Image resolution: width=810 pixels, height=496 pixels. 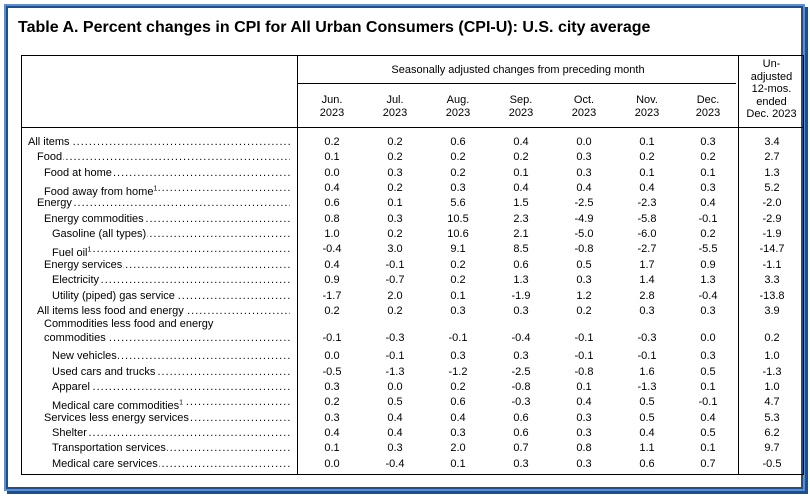 What do you see at coordinates (332, 280) in the screenshot?
I see `cell-monthly-change: 0.9` at bounding box center [332, 280].